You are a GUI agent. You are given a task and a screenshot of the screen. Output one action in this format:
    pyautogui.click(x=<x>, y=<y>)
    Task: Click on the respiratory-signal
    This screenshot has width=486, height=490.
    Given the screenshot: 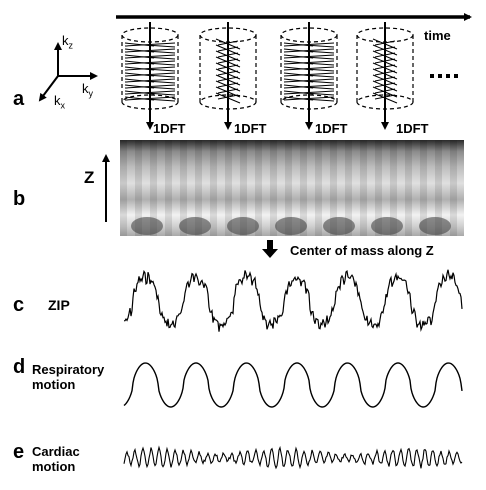 What is the action you would take?
    pyautogui.click(x=293, y=385)
    